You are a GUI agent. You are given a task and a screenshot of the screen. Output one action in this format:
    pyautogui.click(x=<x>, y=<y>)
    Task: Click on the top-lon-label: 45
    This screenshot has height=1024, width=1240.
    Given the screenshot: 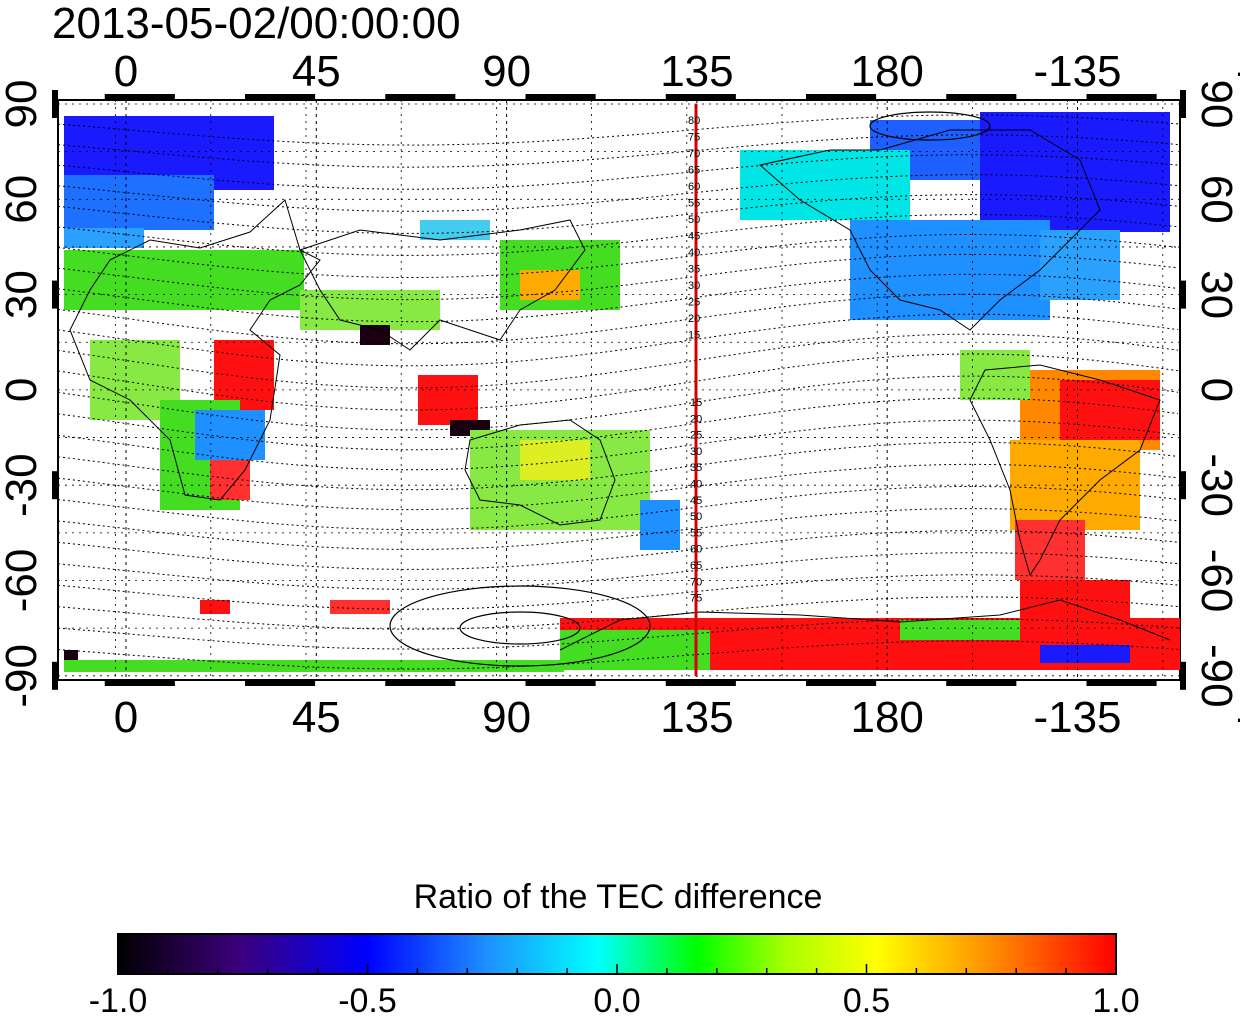 What is the action you would take?
    pyautogui.click(x=316, y=71)
    